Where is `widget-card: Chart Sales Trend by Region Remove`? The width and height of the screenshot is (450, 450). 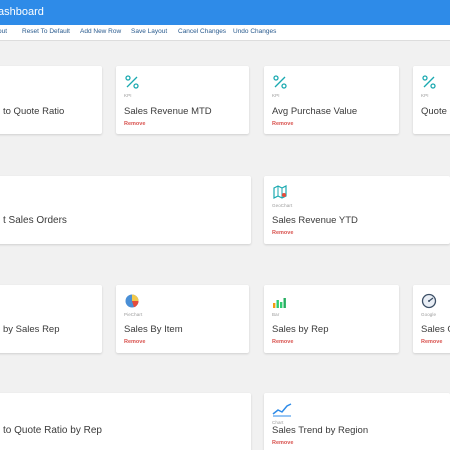
widget-card: Chart Sales Trend by Region Remove is located at coordinates (357, 421).